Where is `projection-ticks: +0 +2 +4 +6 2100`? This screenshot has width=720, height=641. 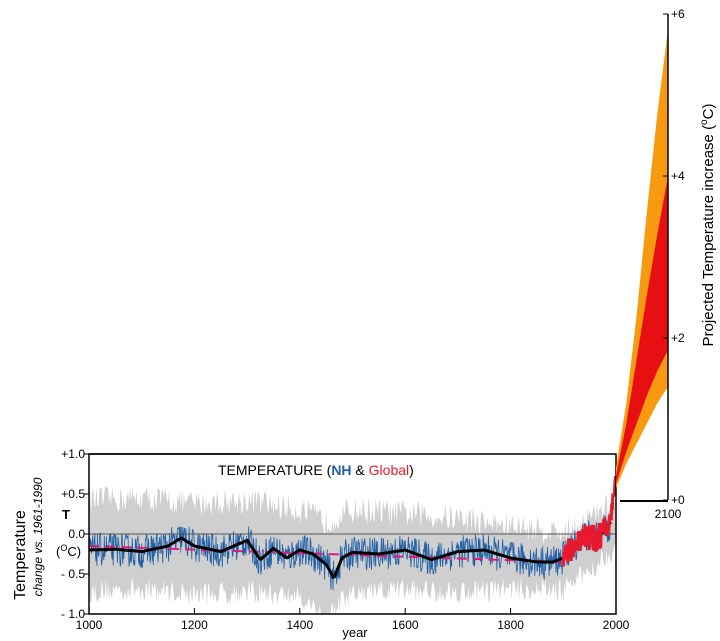 projection-ticks: +0 +2 +4 +6 2100 is located at coordinates (670, 264).